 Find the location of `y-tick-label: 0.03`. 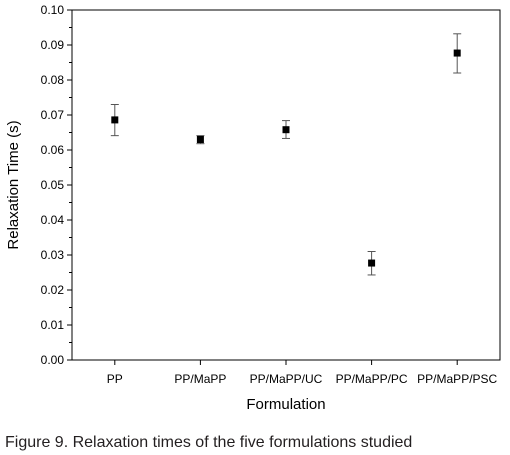

y-tick-label: 0.03 is located at coordinates (53, 255).